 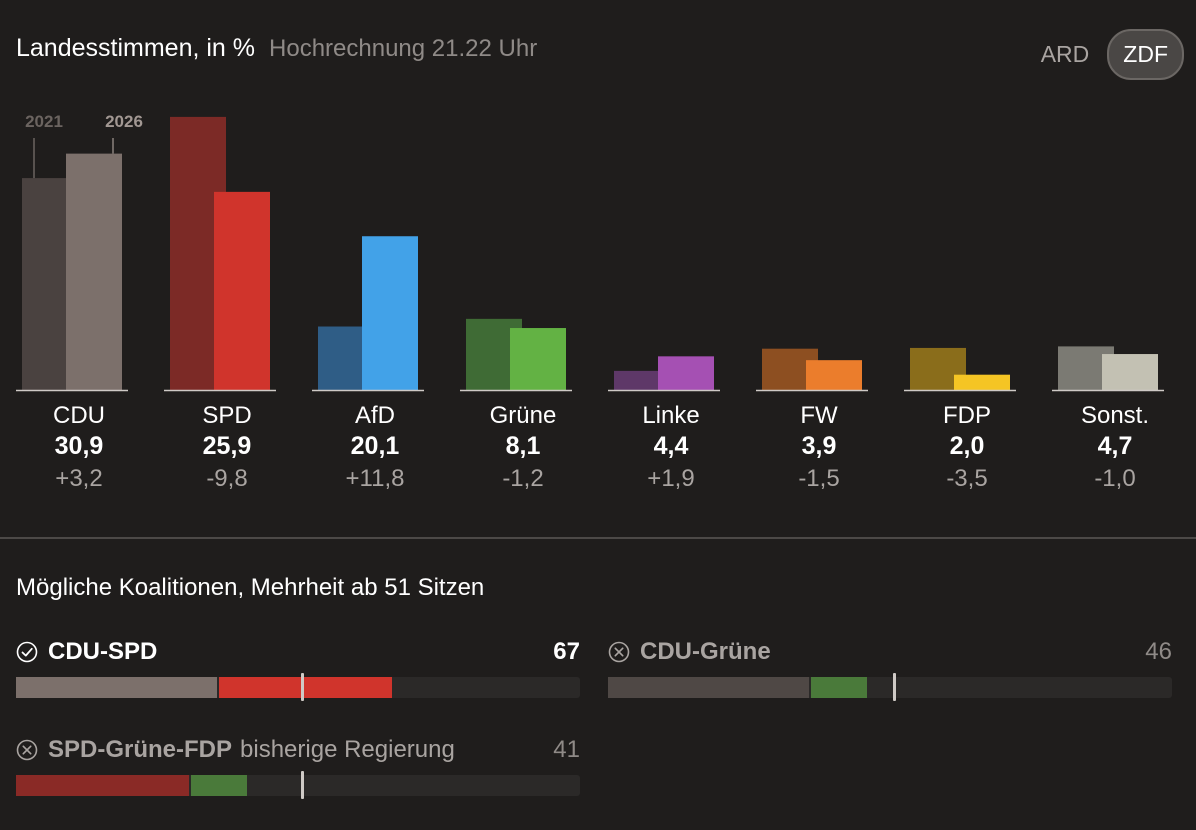 What do you see at coordinates (375, 415) in the screenshot?
I see `party-label: AfD` at bounding box center [375, 415].